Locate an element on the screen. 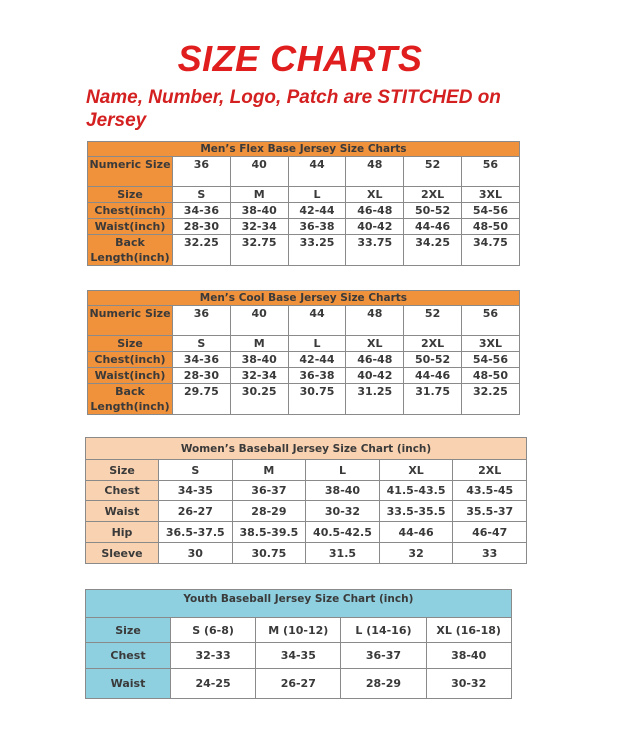  table-cell: 30.75 is located at coordinates (269, 553).